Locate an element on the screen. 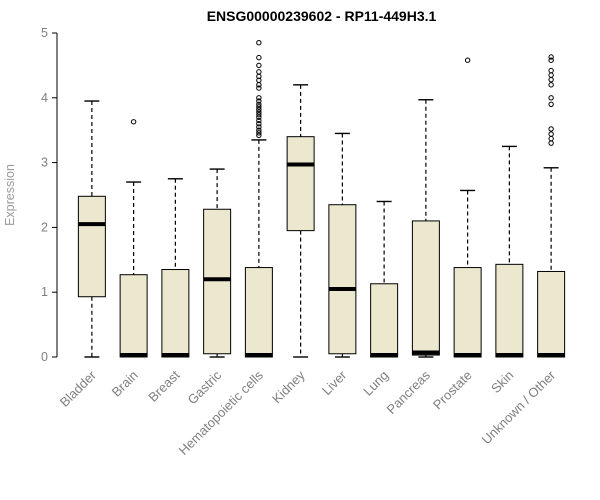  box-prostate is located at coordinates (467, 207).